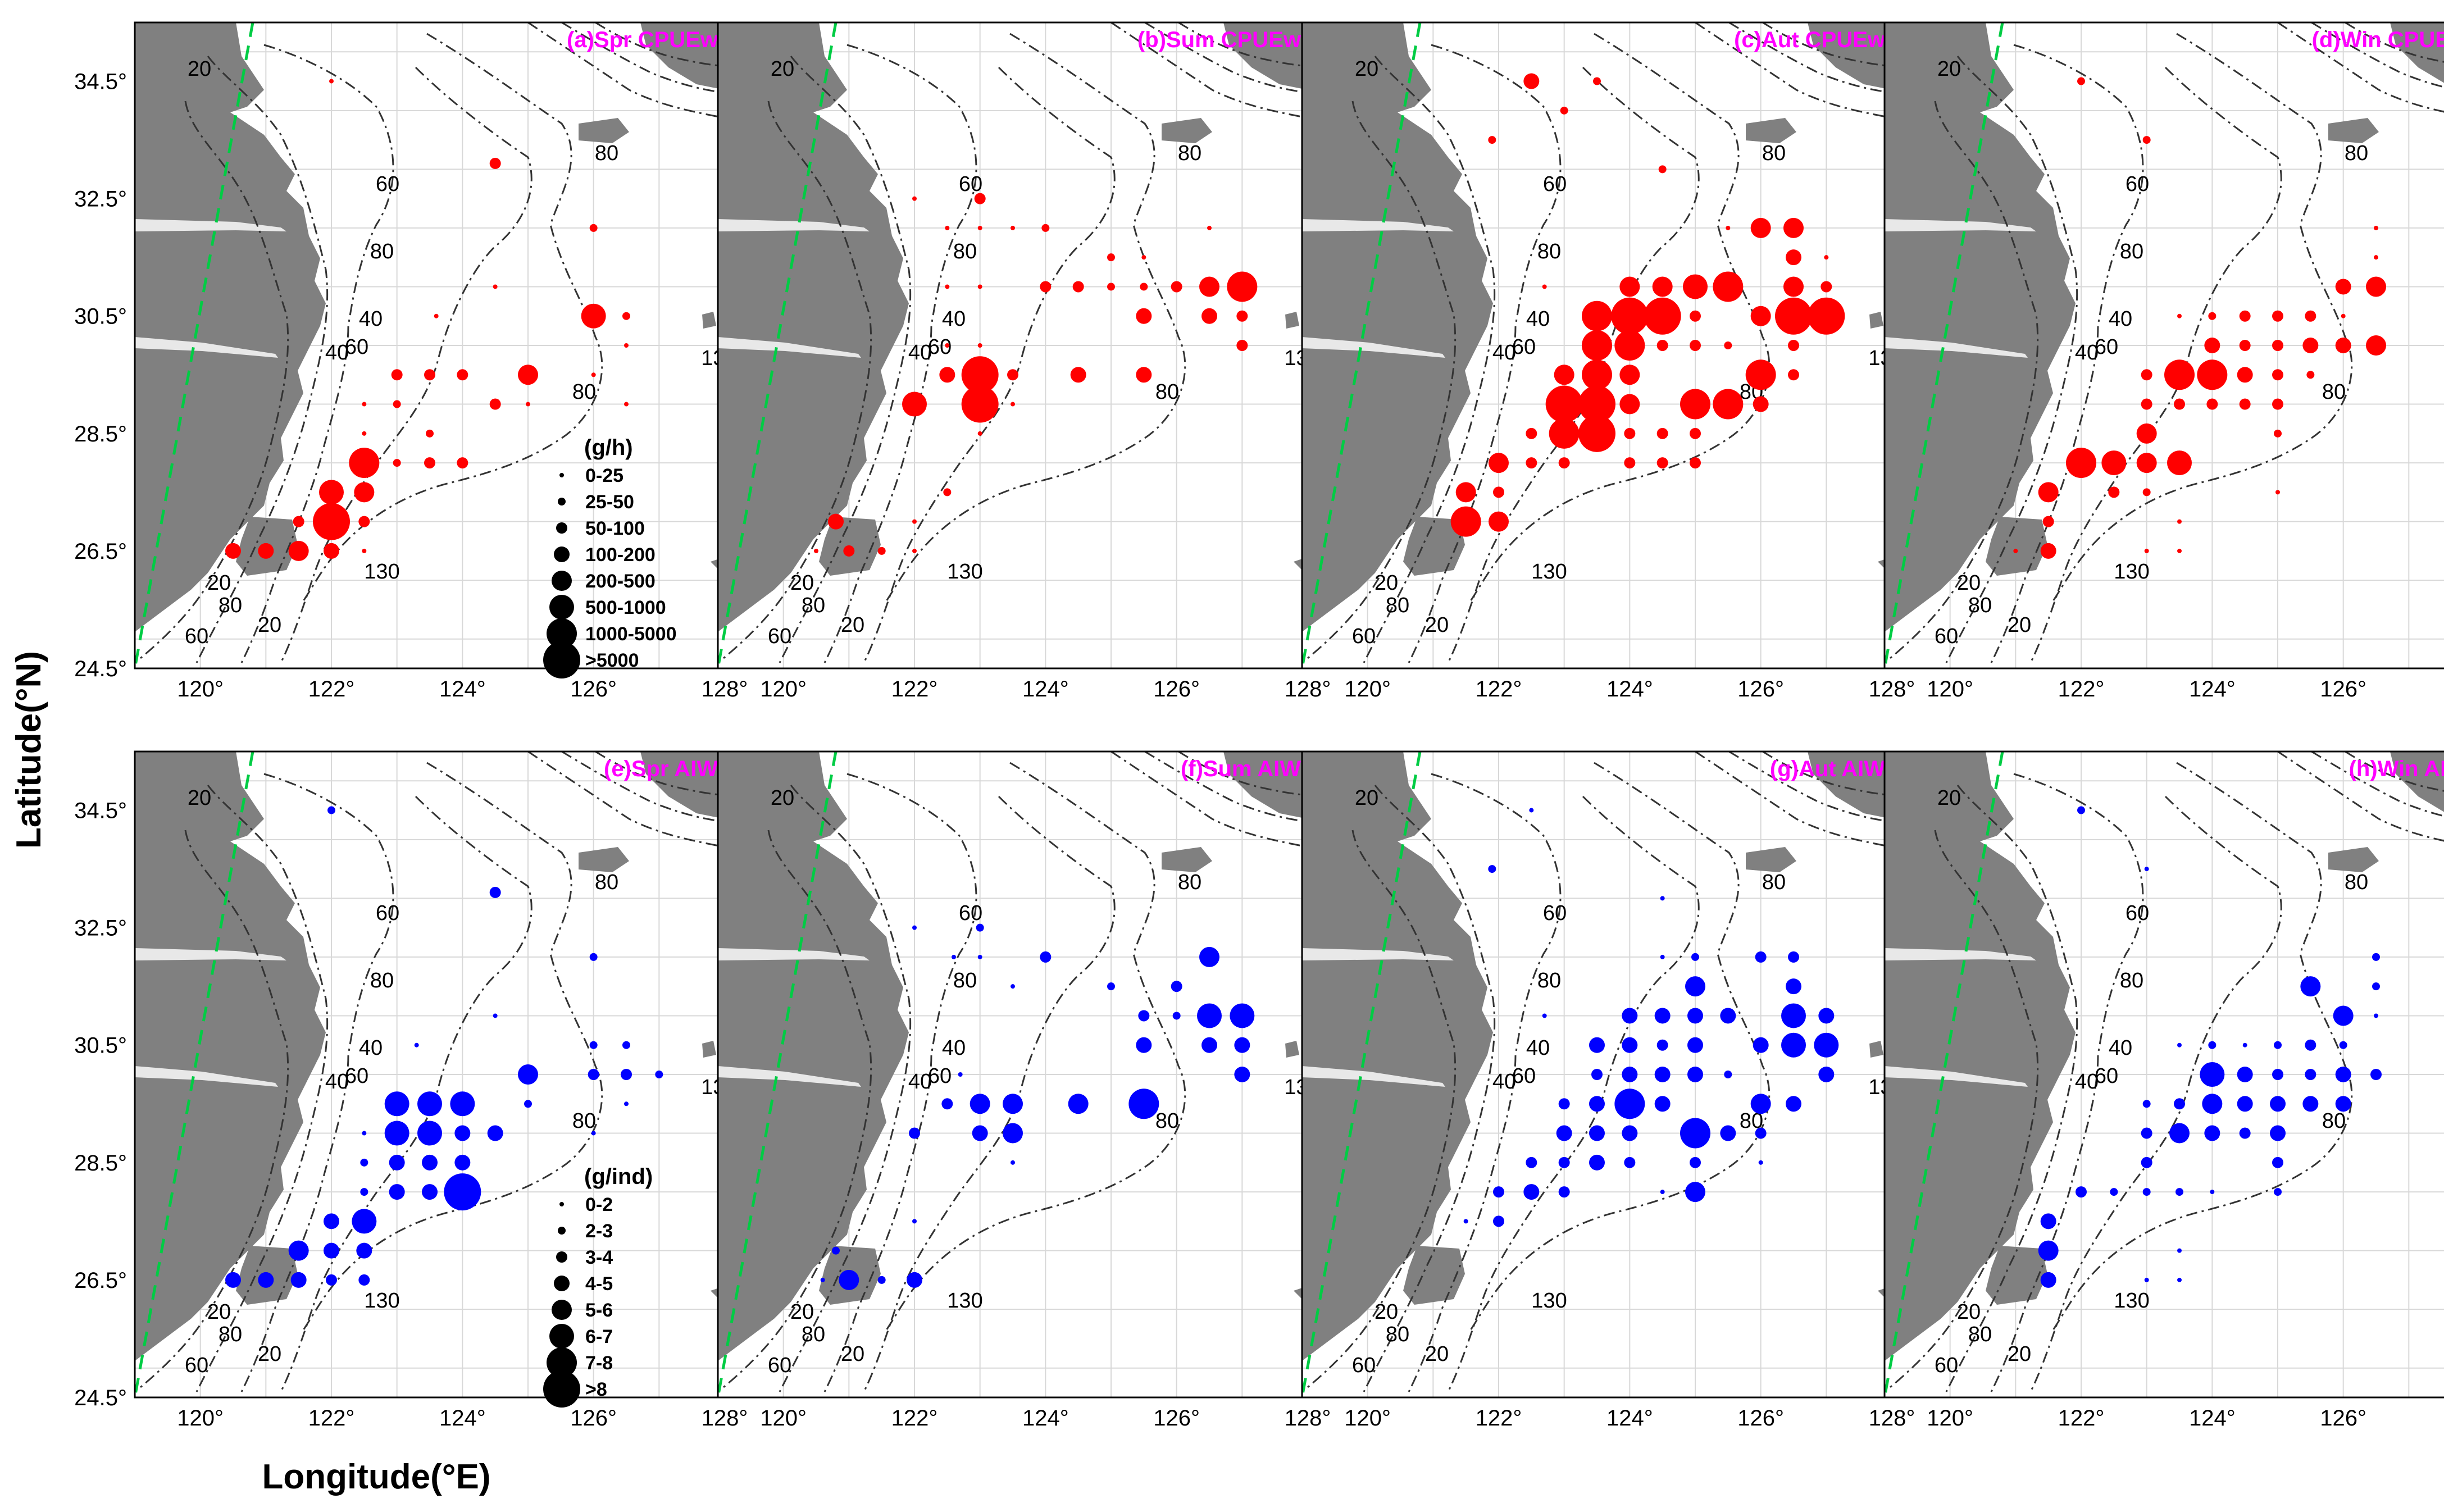 The image size is (2444, 1512). Describe the element at coordinates (1760, 690) in the screenshot. I see `x-tick-label: 126°` at that location.